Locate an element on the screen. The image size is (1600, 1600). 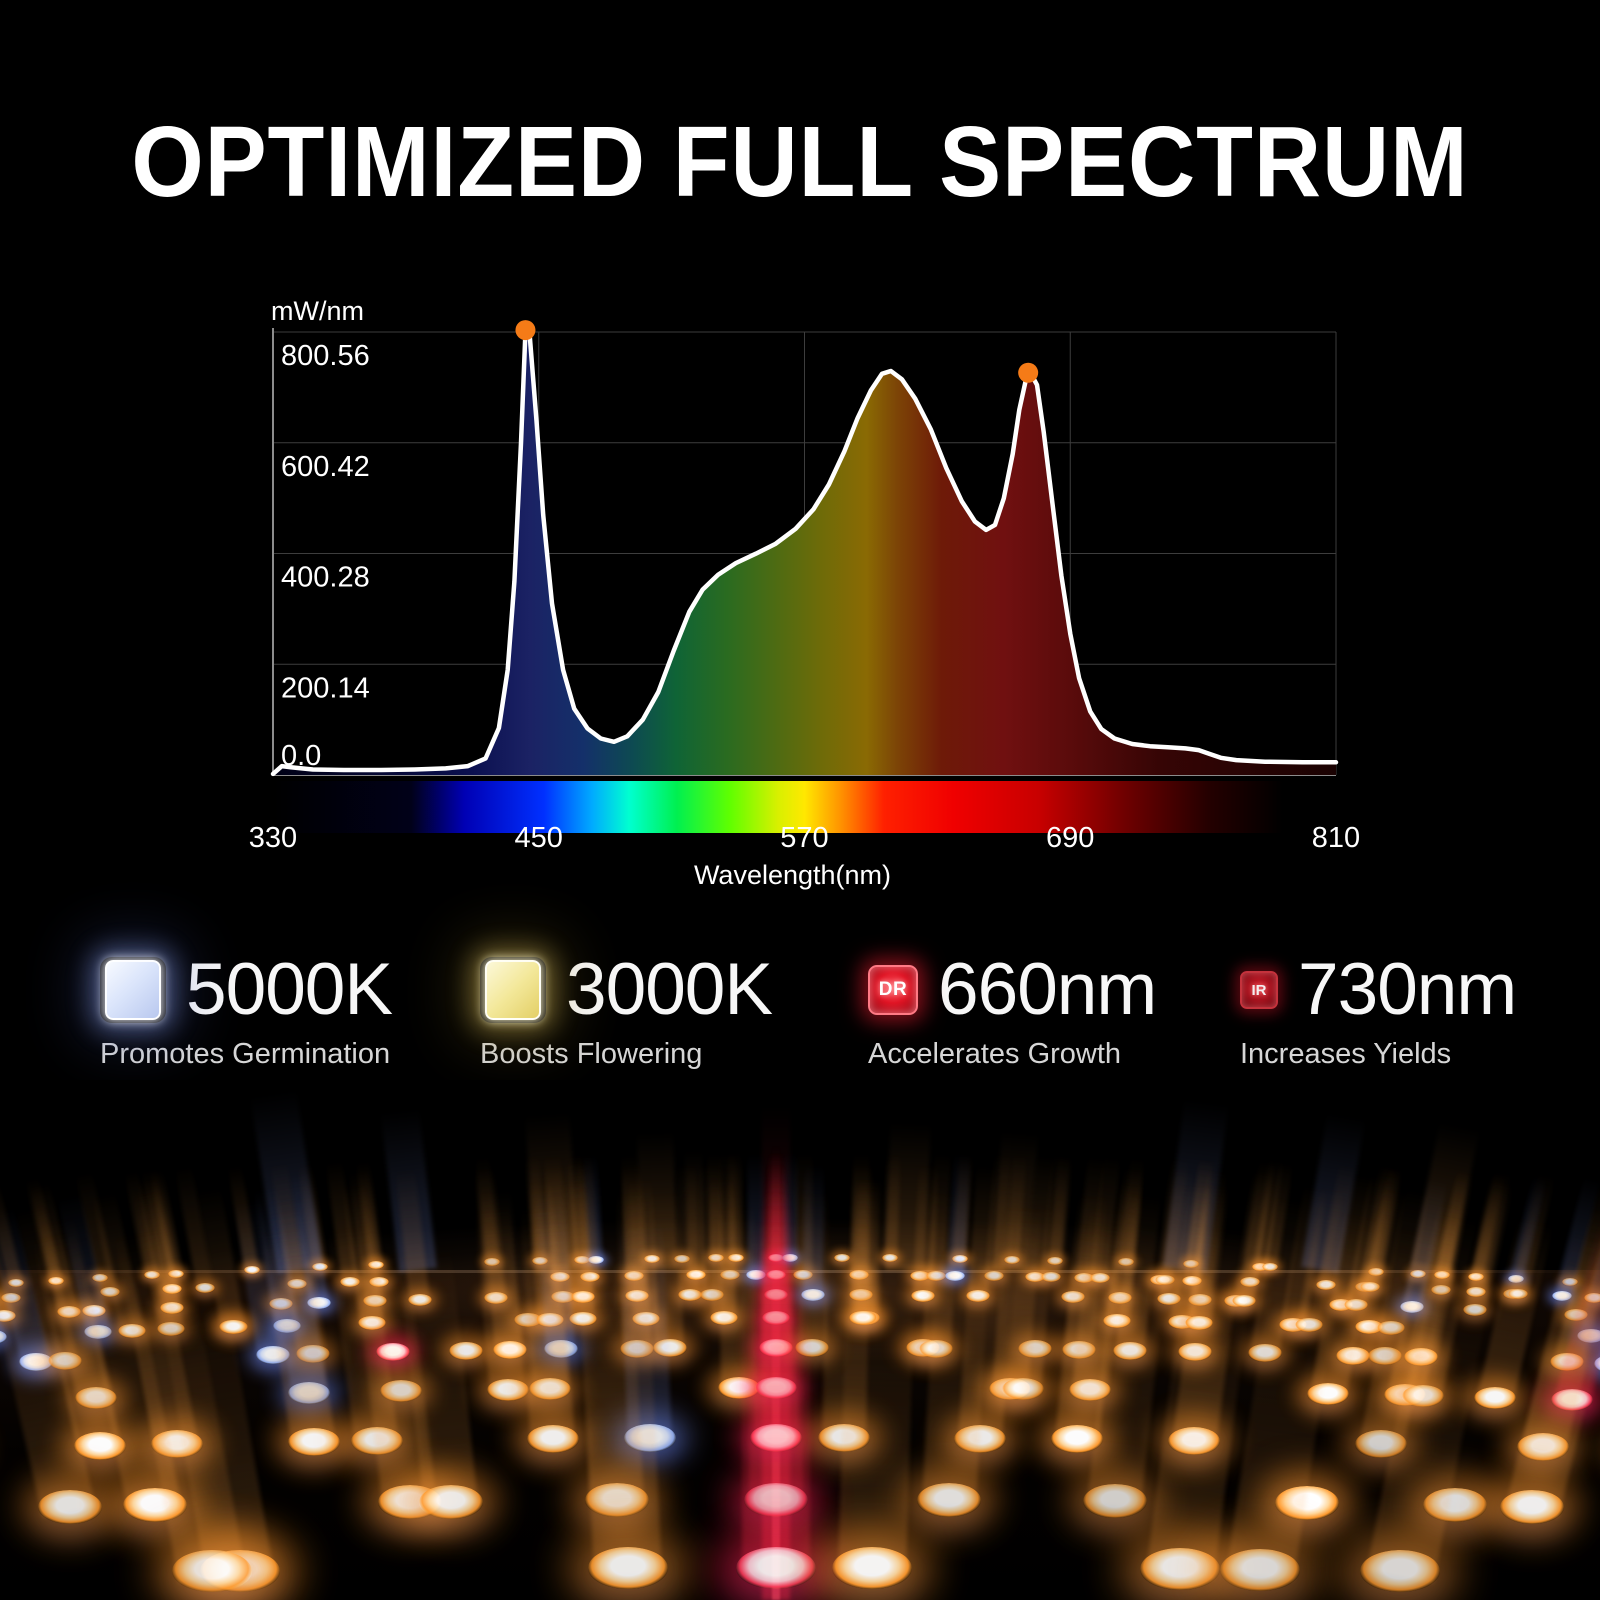
deep-red-led-icon: DR is located at coordinates (893, 990).